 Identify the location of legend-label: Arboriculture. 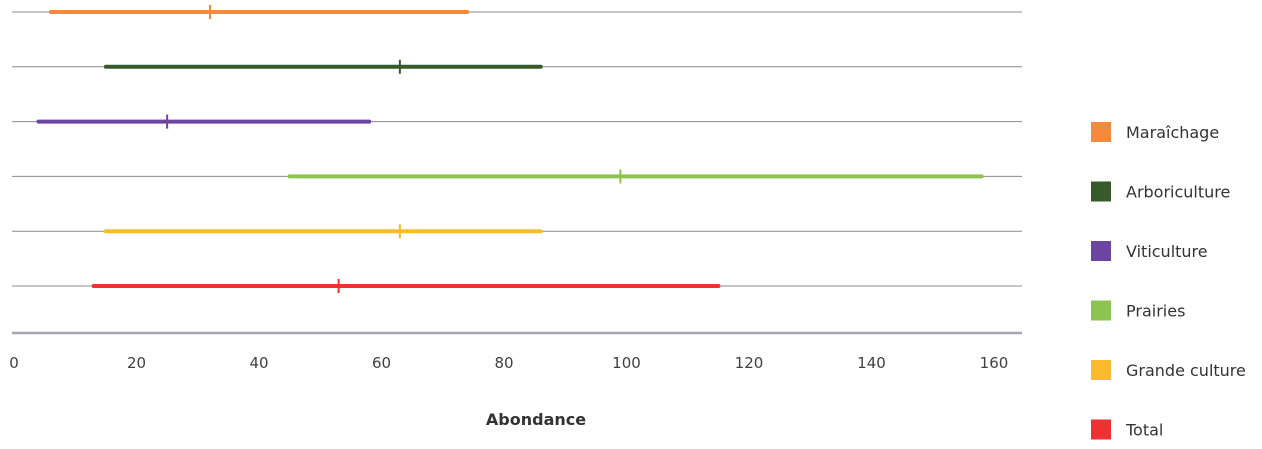
(1178, 192).